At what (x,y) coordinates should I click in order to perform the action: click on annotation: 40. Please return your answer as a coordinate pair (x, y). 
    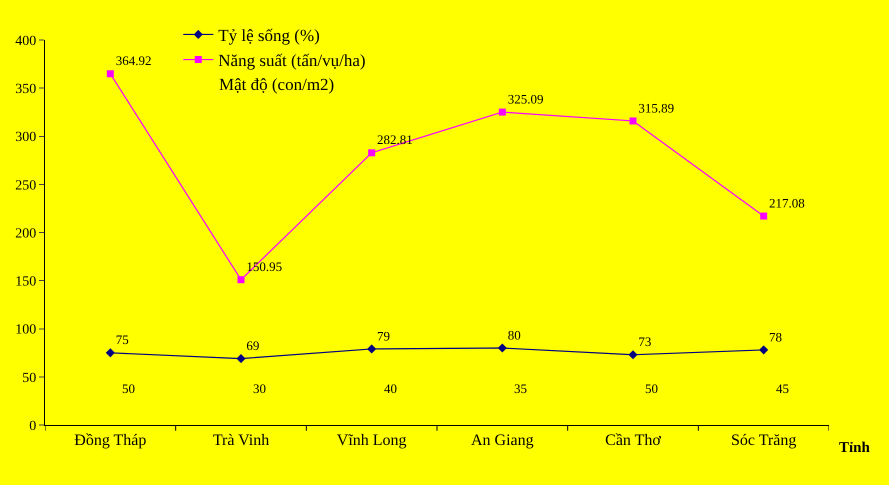
    Looking at the image, I should click on (390, 388).